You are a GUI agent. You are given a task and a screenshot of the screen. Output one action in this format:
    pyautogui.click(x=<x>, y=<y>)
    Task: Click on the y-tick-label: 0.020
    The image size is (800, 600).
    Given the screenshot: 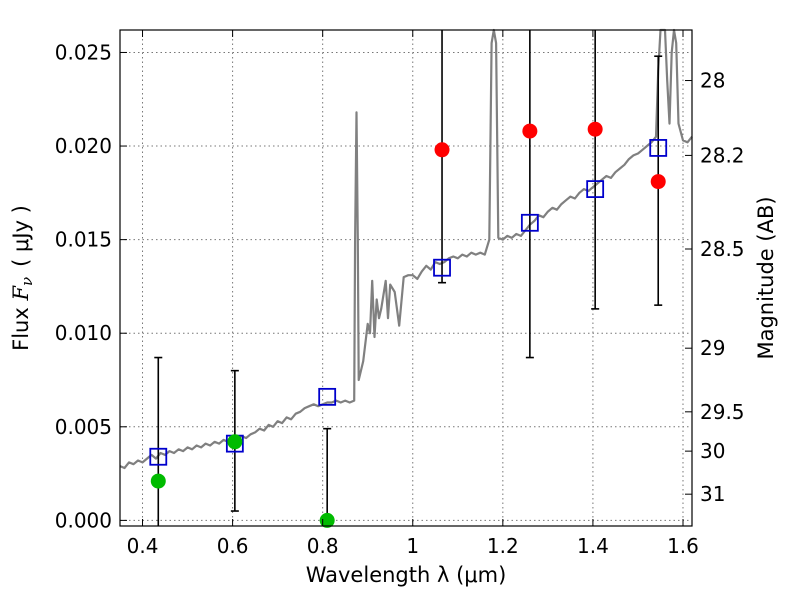 What is the action you would take?
    pyautogui.click(x=83, y=146)
    